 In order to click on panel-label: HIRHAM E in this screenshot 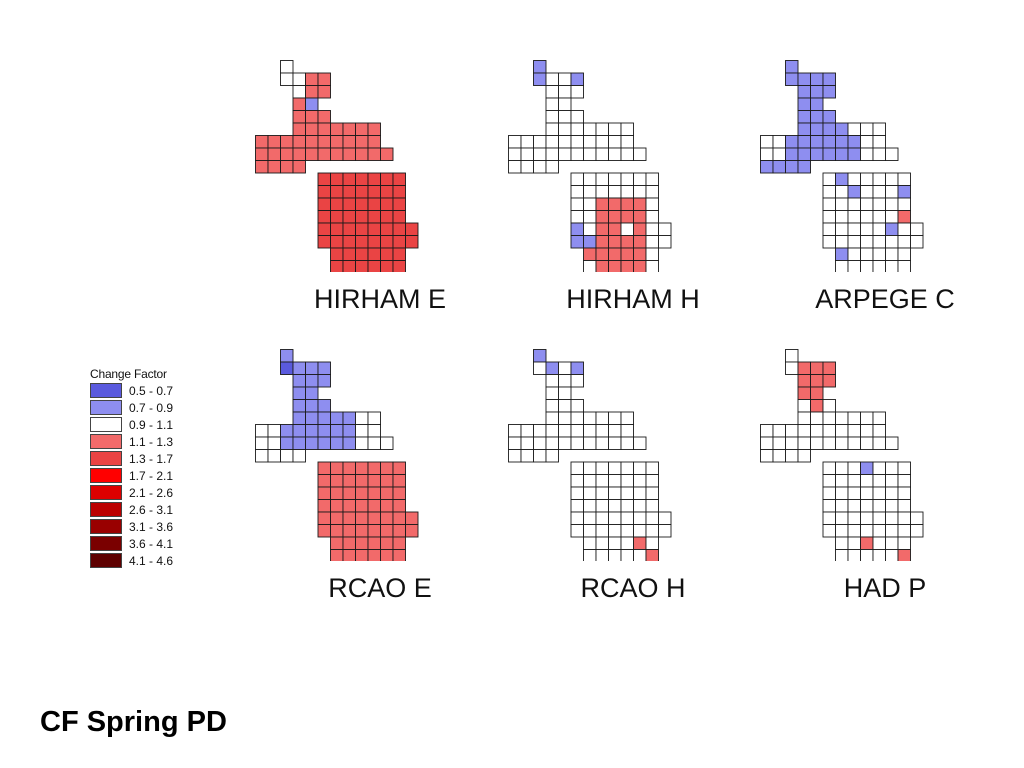, I will do `click(379, 299)`.